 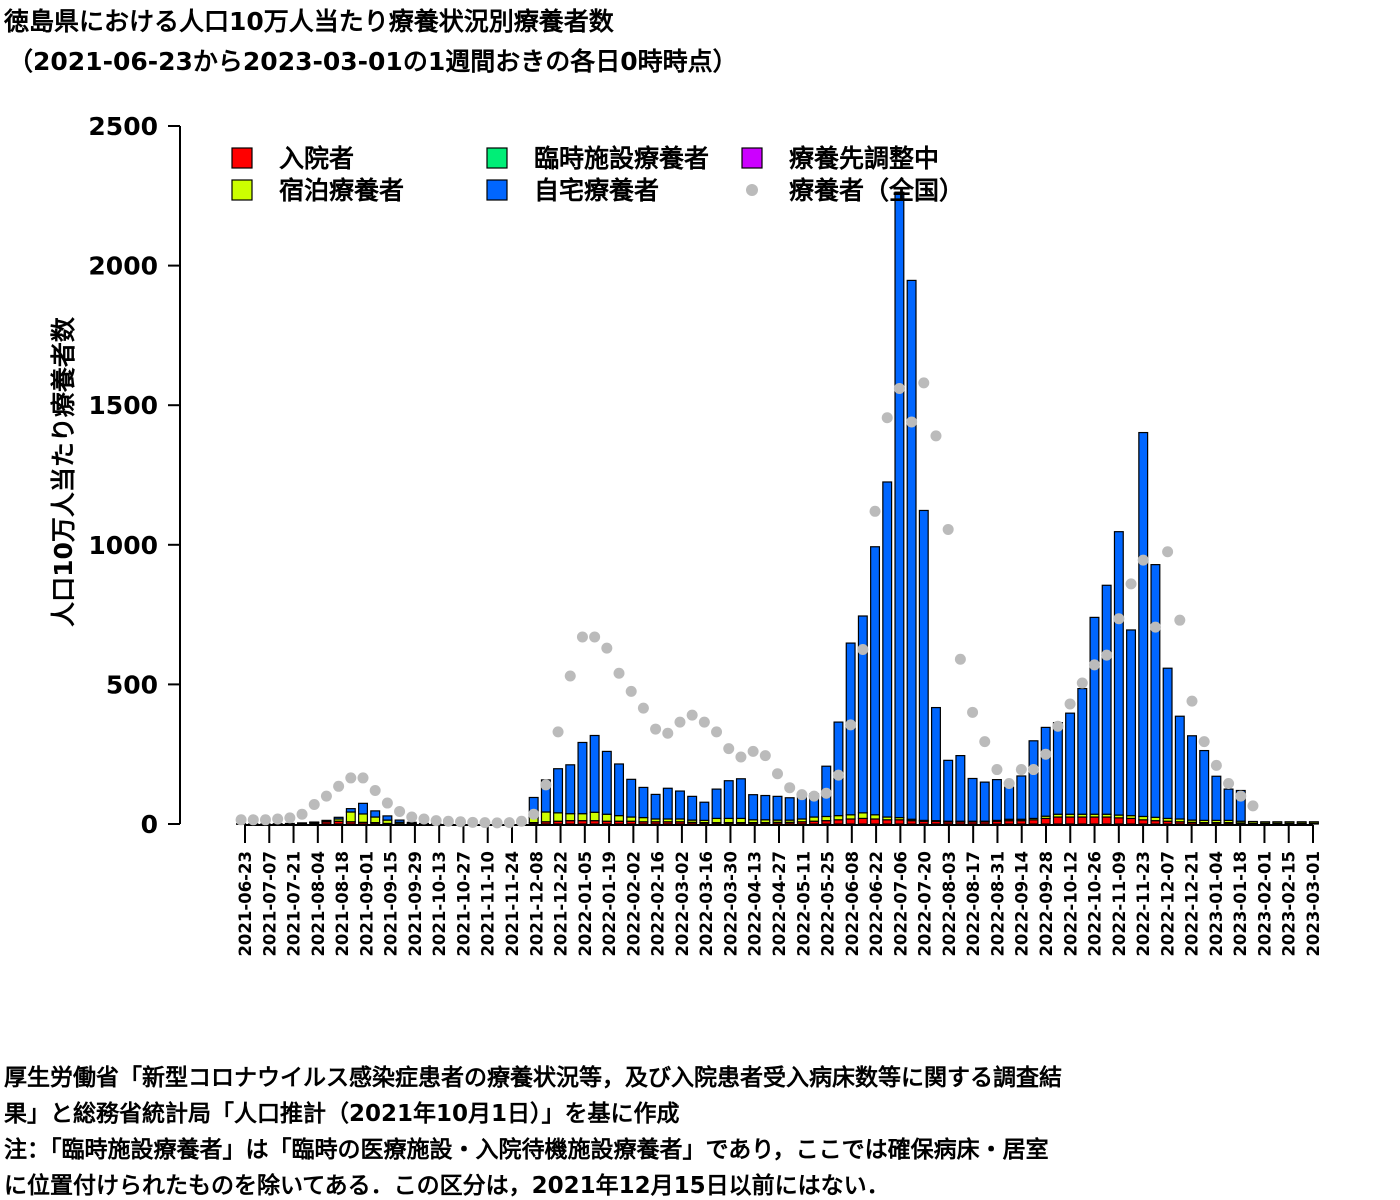 What do you see at coordinates (973, 904) in the screenshot?
I see `x-tick-label: 2022-08-17` at bounding box center [973, 904].